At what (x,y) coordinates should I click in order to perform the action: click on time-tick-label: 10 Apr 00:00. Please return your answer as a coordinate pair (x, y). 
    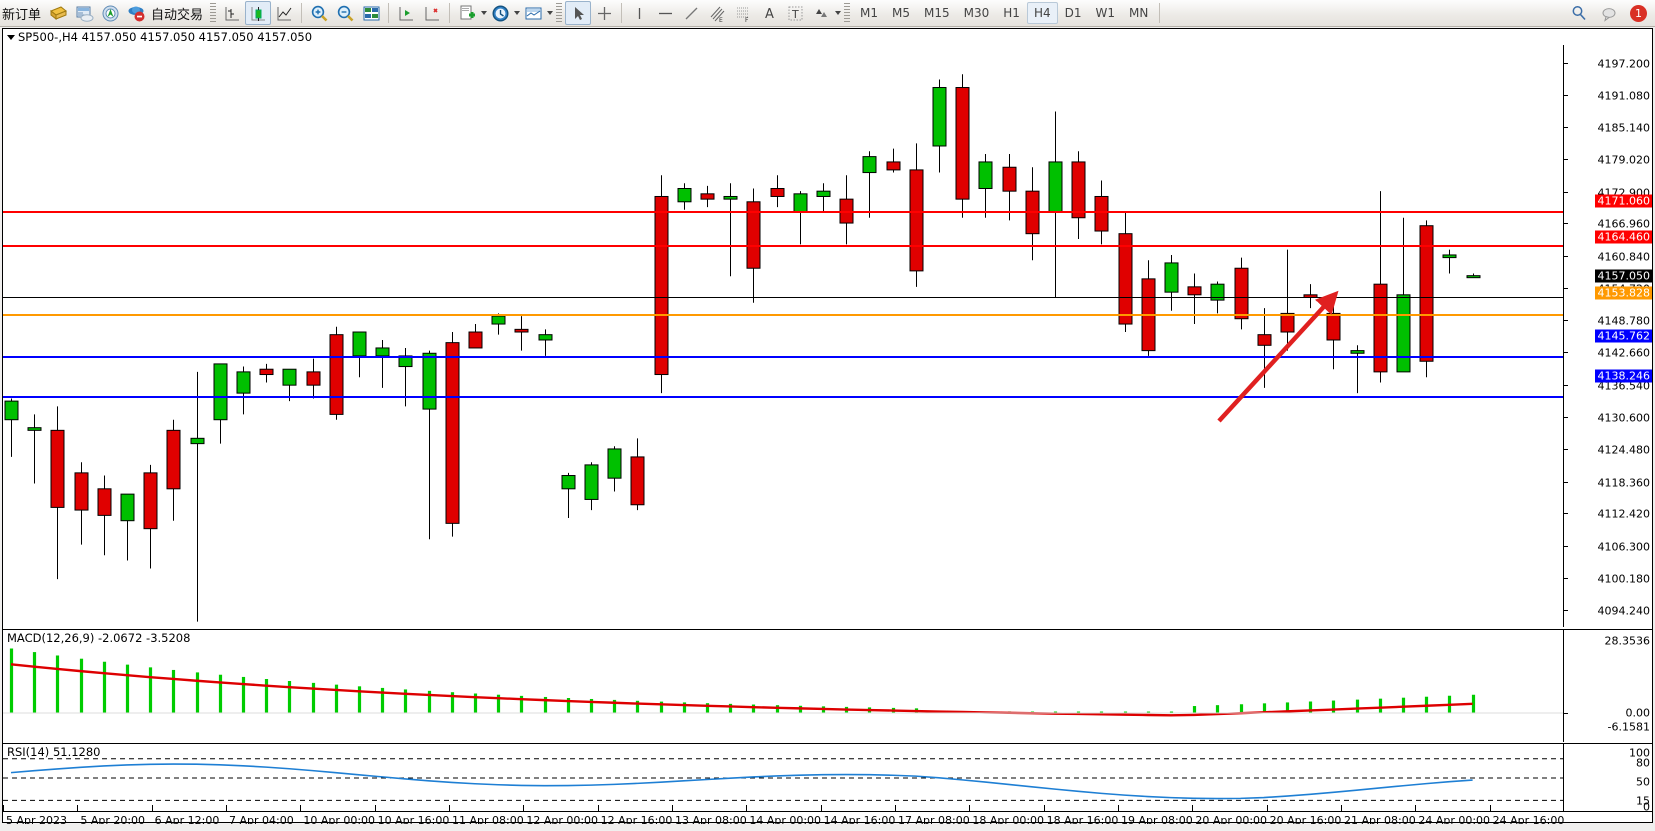
    Looking at the image, I should click on (339, 820).